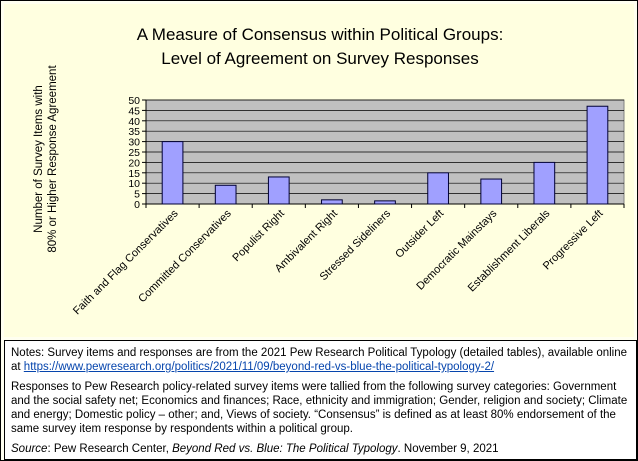  What do you see at coordinates (137, 205) in the screenshot?
I see `y-tick-label: 0` at bounding box center [137, 205].